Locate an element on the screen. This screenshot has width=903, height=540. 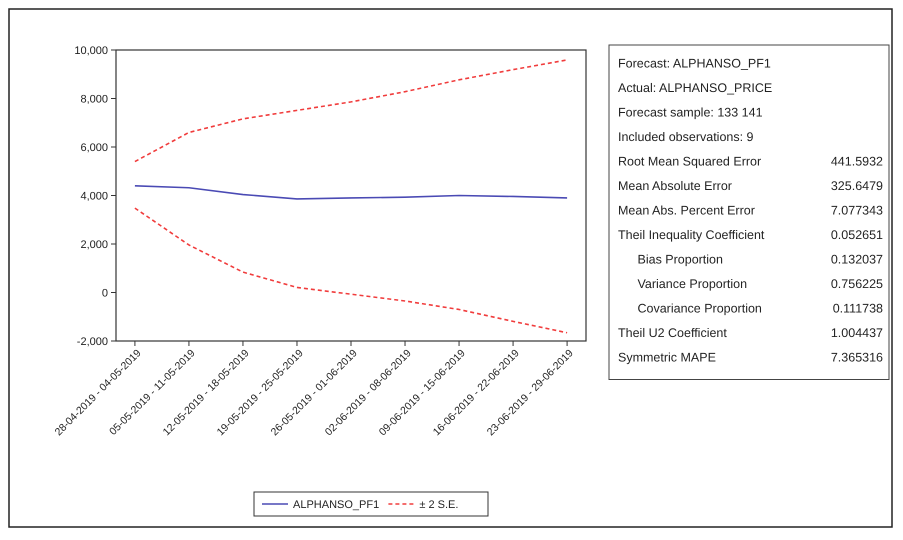
text: Variance Proportion 0.756225 is located at coordinates (760, 283).